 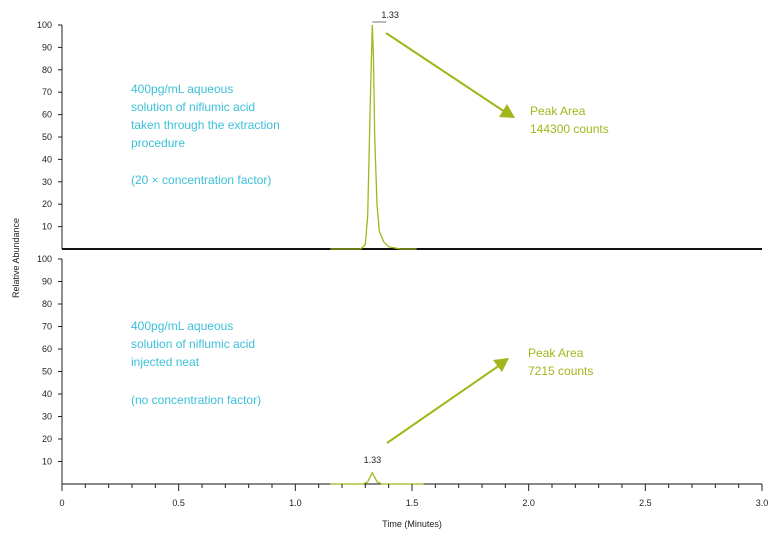 What do you see at coordinates (412, 503) in the screenshot?
I see `x-tick-label: 1.5` at bounding box center [412, 503].